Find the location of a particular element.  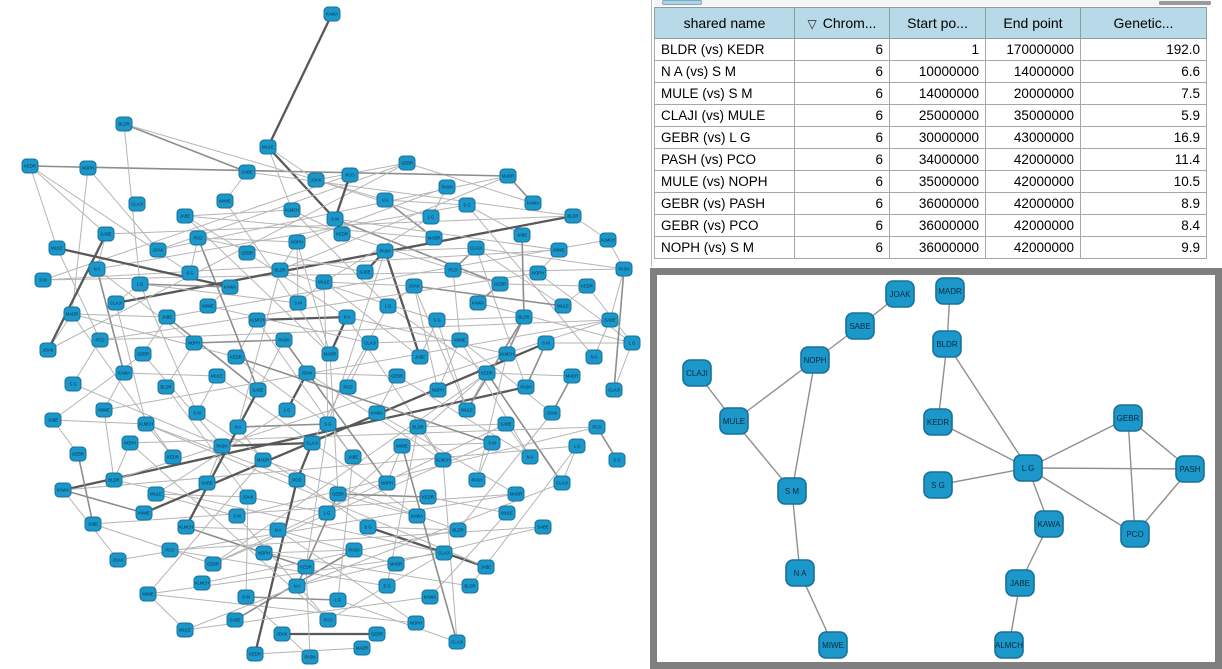

table-row: MULE (vs) NOPH 6 35000000 42000000 10.5 is located at coordinates (930, 181).